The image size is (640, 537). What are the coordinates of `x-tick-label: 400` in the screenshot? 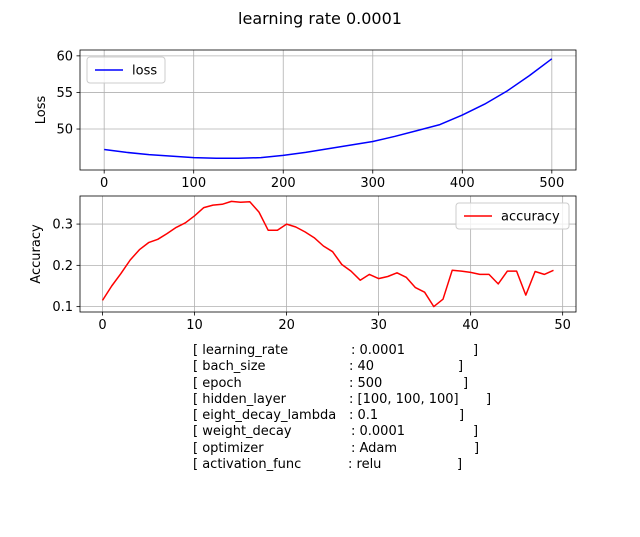 It's located at (462, 183).